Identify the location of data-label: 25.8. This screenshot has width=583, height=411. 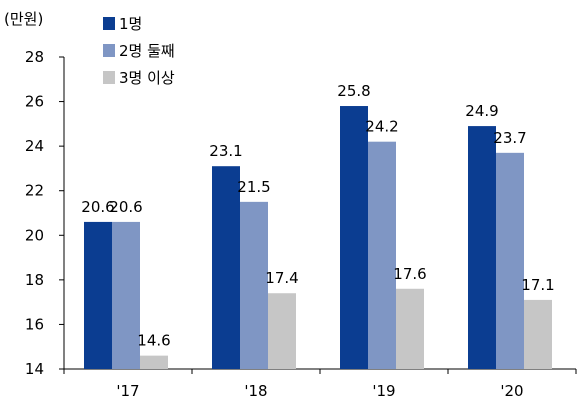
(353, 91).